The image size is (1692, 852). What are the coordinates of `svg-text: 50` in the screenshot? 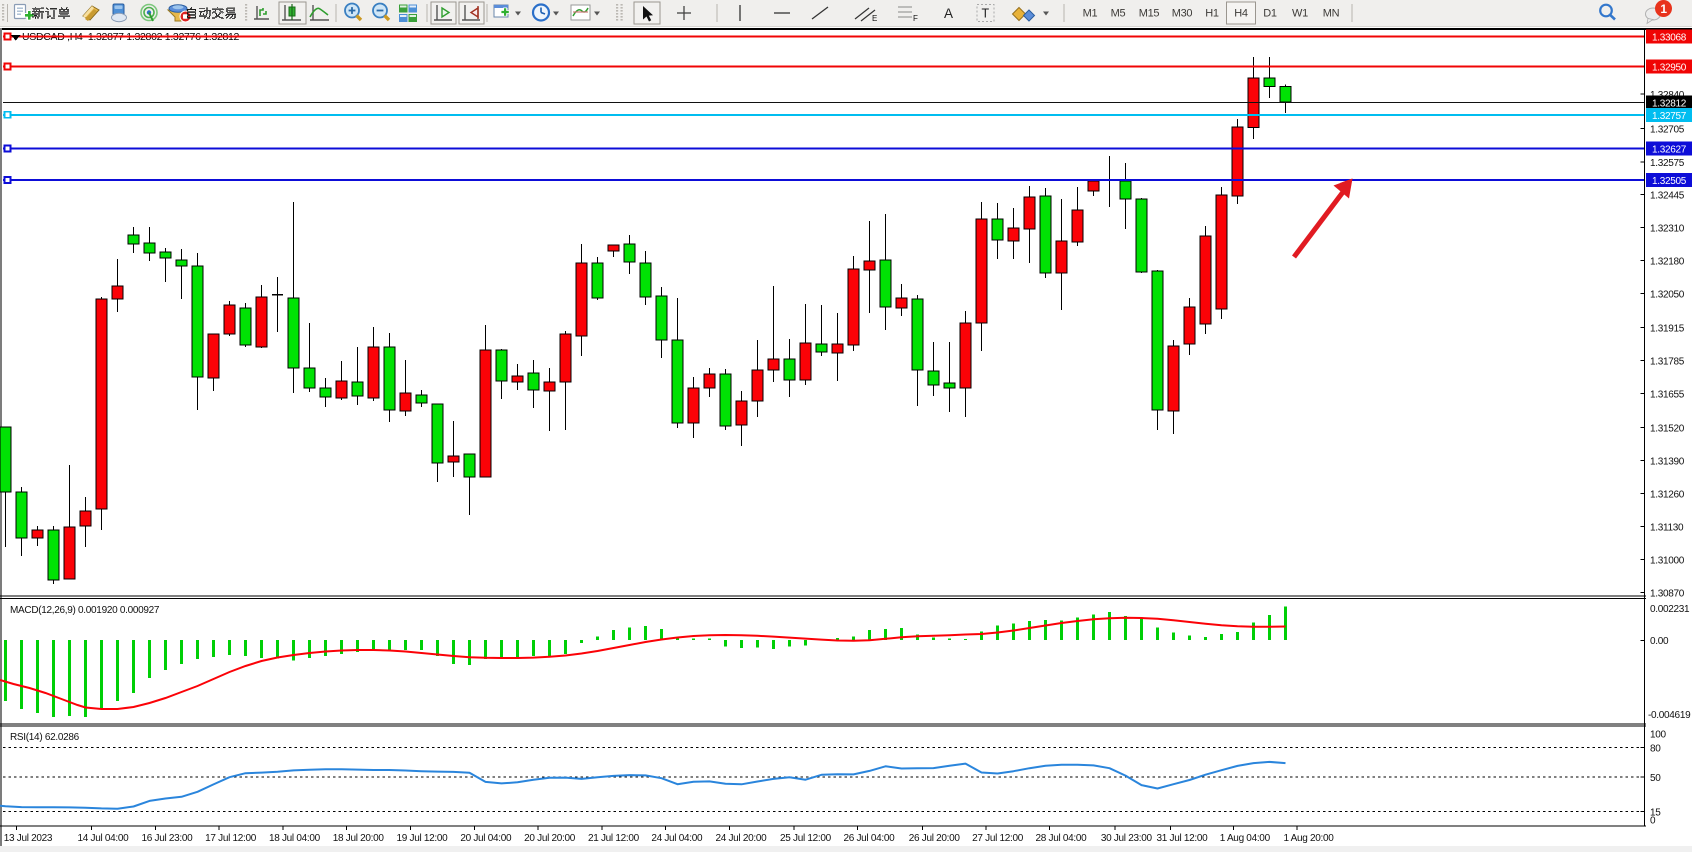 It's located at (1655, 778).